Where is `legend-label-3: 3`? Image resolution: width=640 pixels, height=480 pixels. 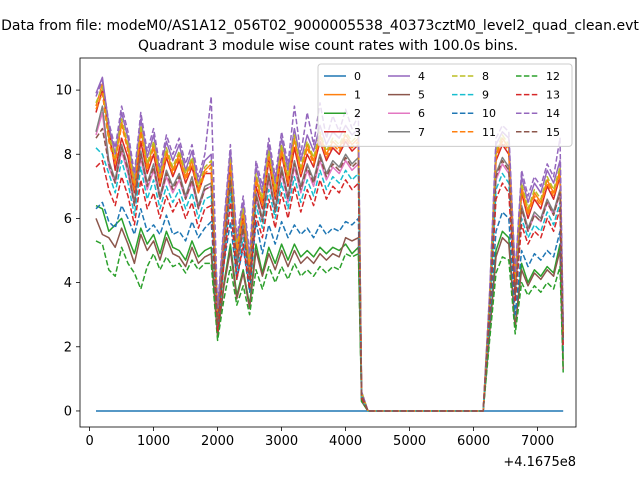 legend-label-3: 3 is located at coordinates (357, 132).